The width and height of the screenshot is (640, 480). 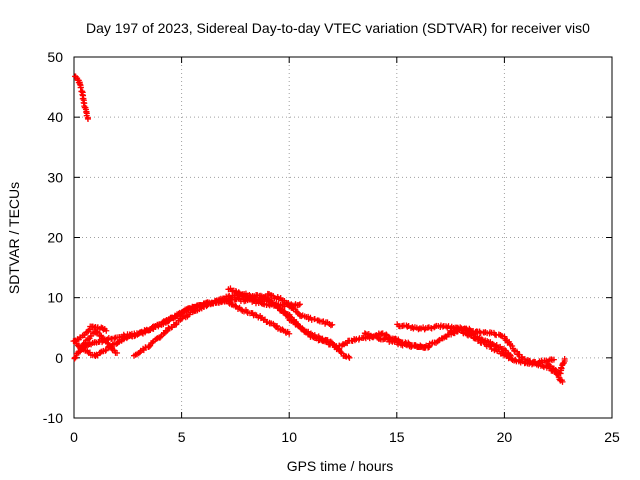 I want to click on x-tick-label: 20, so click(x=505, y=437).